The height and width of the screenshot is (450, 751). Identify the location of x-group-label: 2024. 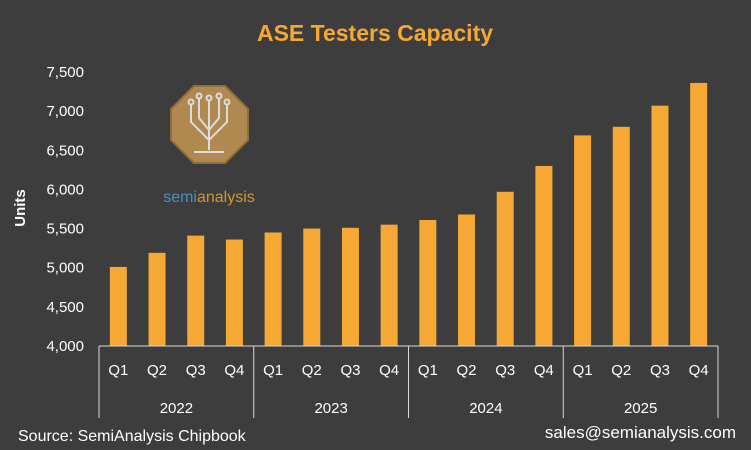
(485, 408).